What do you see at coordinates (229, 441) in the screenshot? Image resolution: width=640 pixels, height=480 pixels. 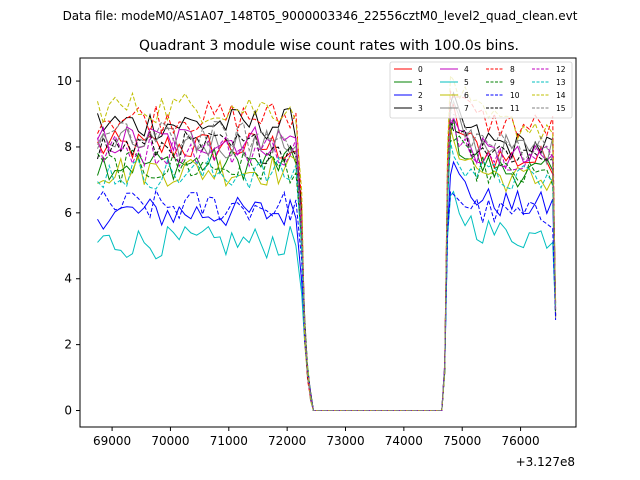 I see `x-tick-label: 71000` at bounding box center [229, 441].